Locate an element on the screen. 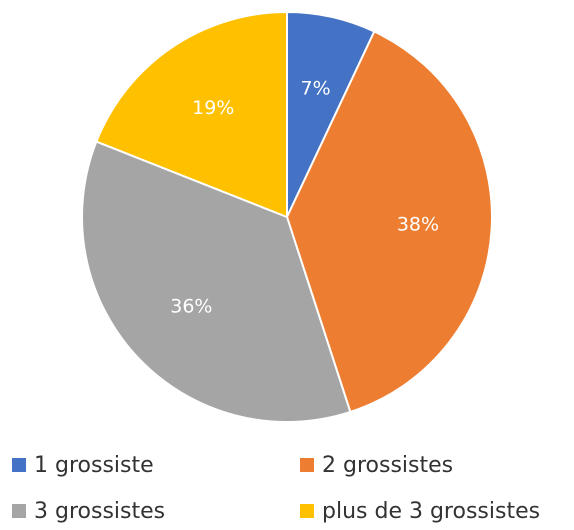 The image size is (574, 530). value-label: 38% is located at coordinates (418, 225).